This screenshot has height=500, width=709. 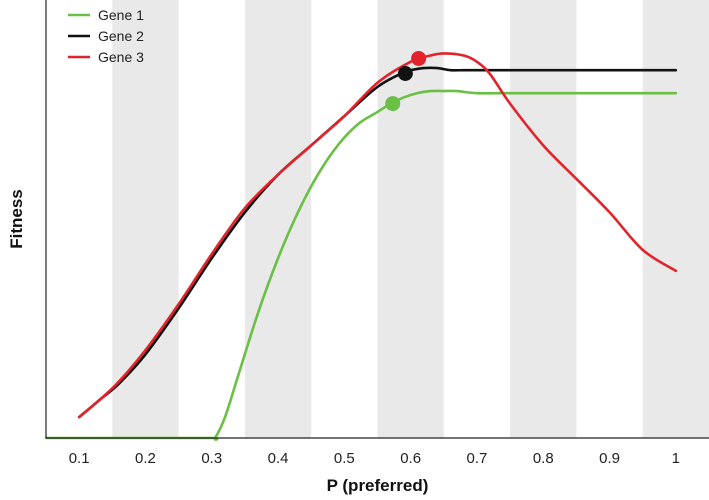 What do you see at coordinates (609, 458) in the screenshot?
I see `x-tick-label: 0.9` at bounding box center [609, 458].